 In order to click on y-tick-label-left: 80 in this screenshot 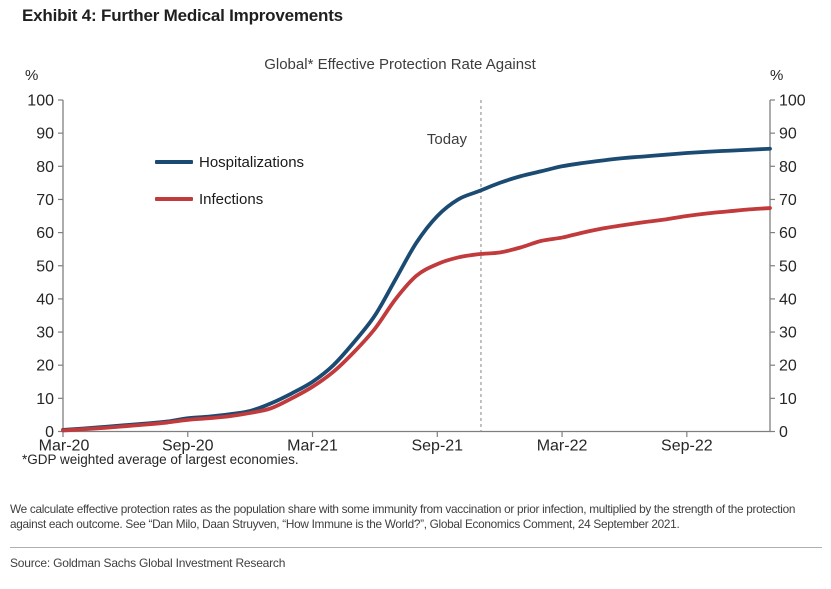, I will do `click(45, 167)`.